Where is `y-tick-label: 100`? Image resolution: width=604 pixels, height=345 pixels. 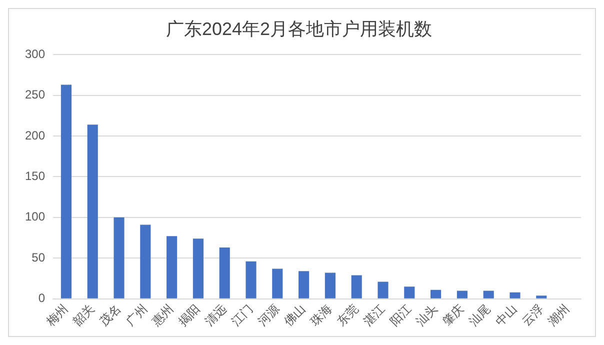 y-tick-label: 100 is located at coordinates (35, 217).